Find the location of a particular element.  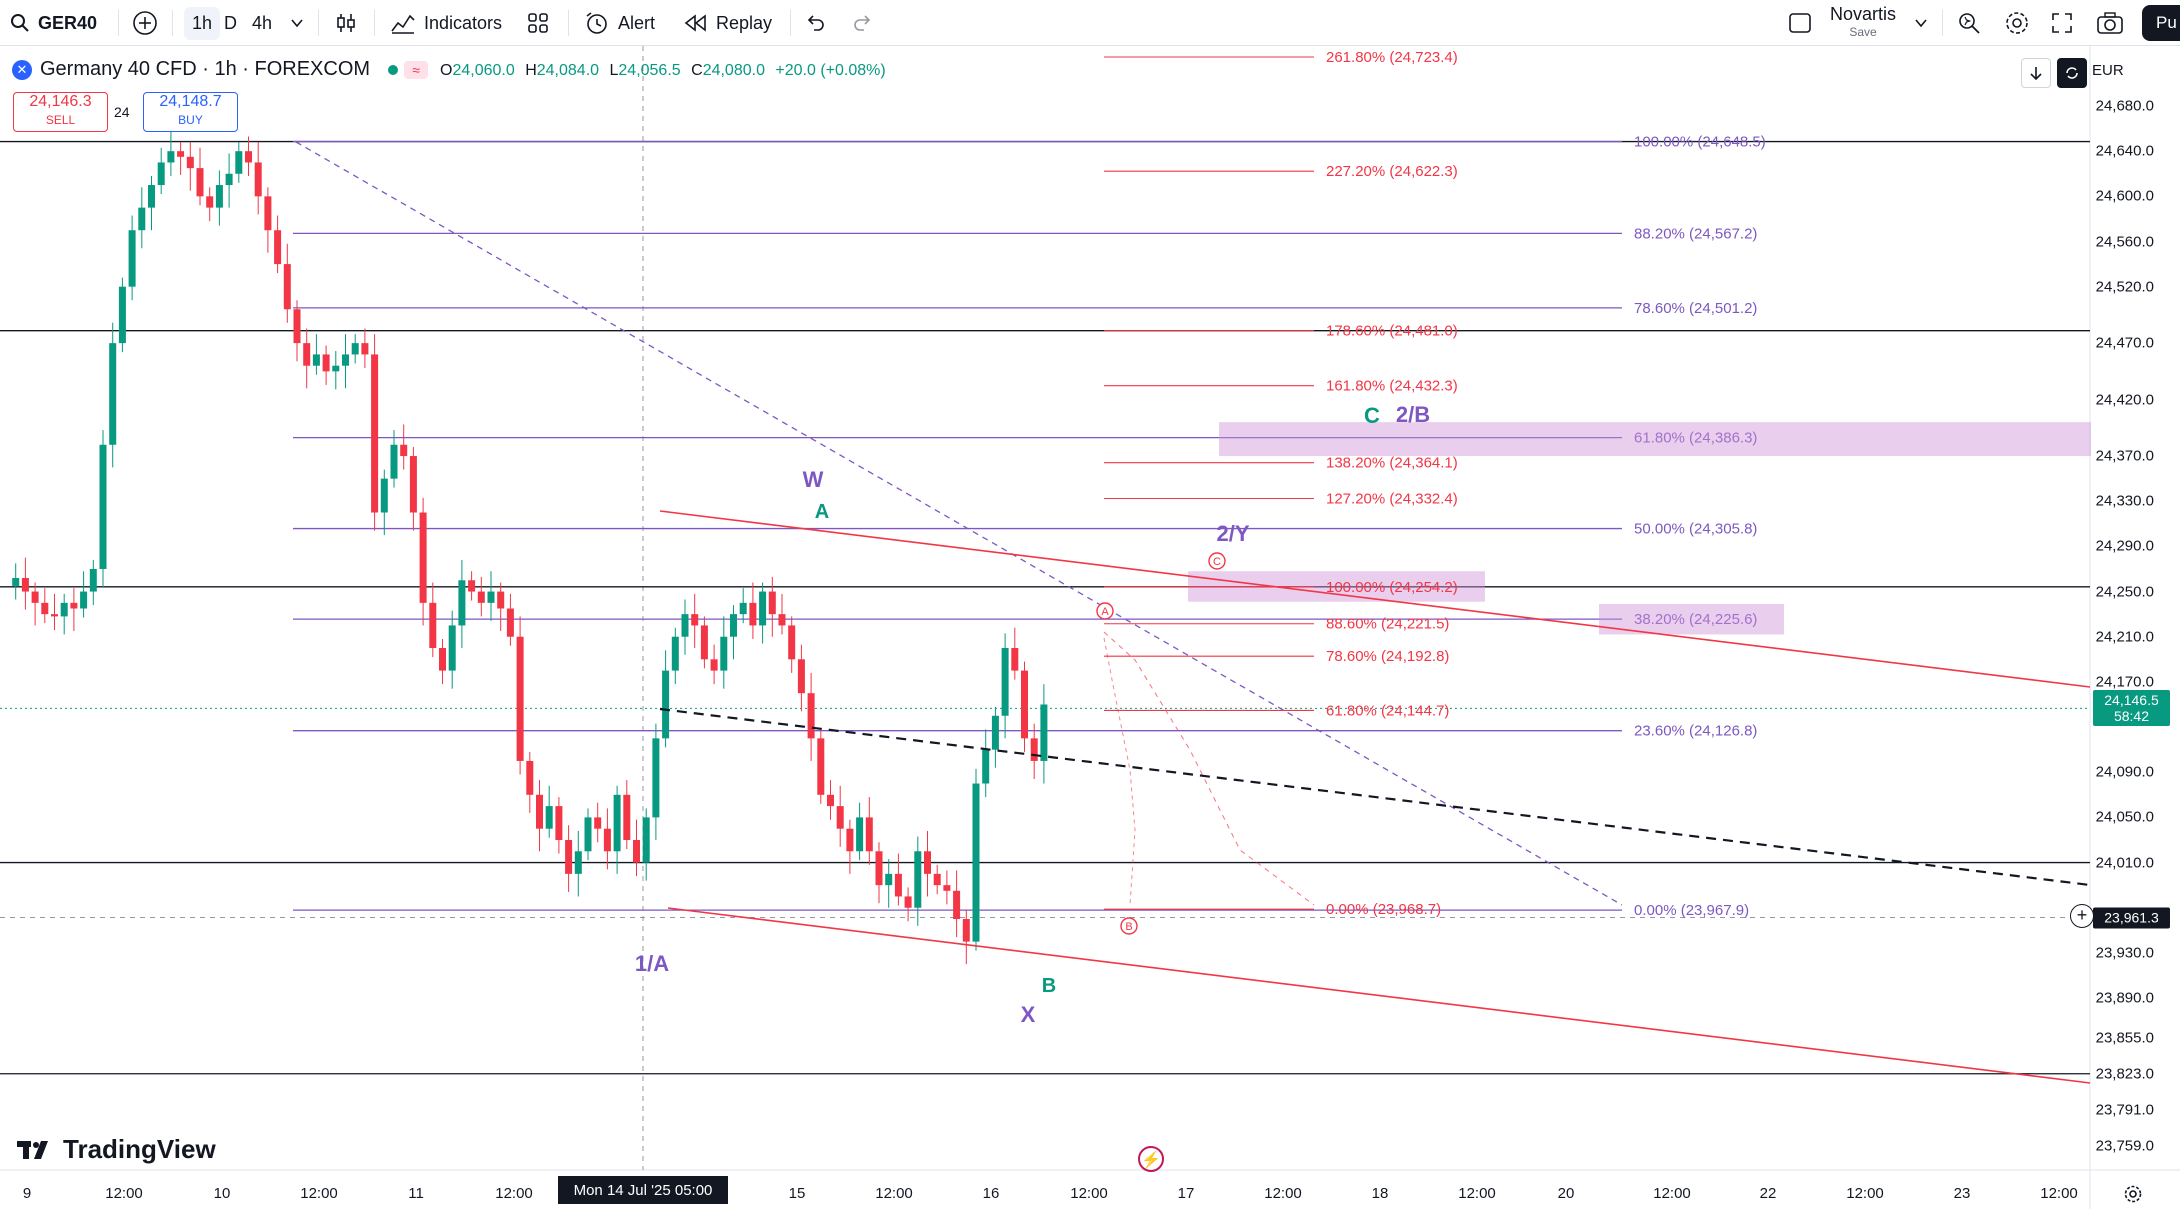

countdown-label: 58:42 is located at coordinates (2131, 716).